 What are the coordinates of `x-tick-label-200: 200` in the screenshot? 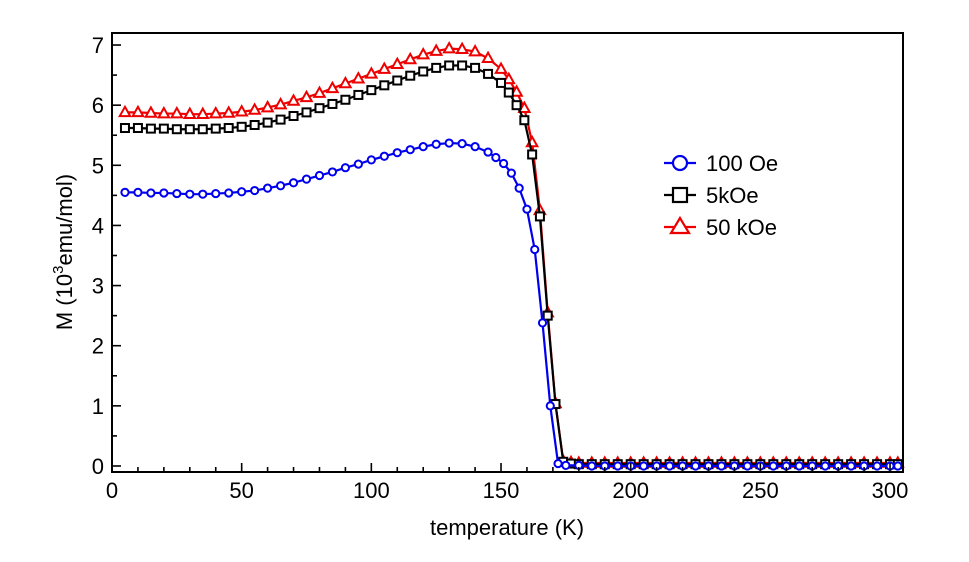 It's located at (630, 490).